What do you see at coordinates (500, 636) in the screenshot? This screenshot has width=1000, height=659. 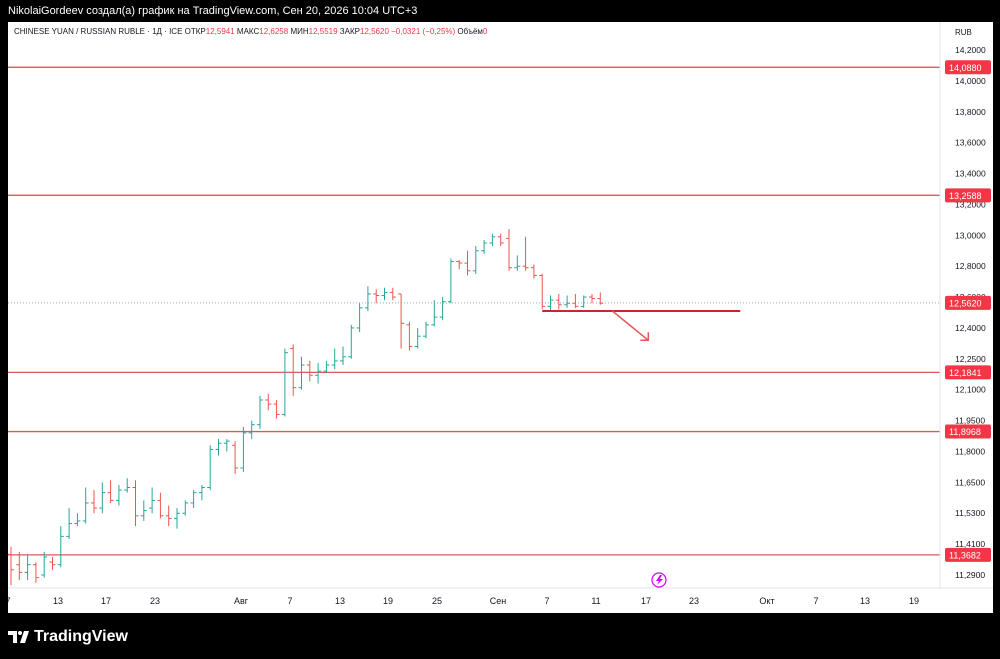 I see `footer-bar: TradingView` at bounding box center [500, 636].